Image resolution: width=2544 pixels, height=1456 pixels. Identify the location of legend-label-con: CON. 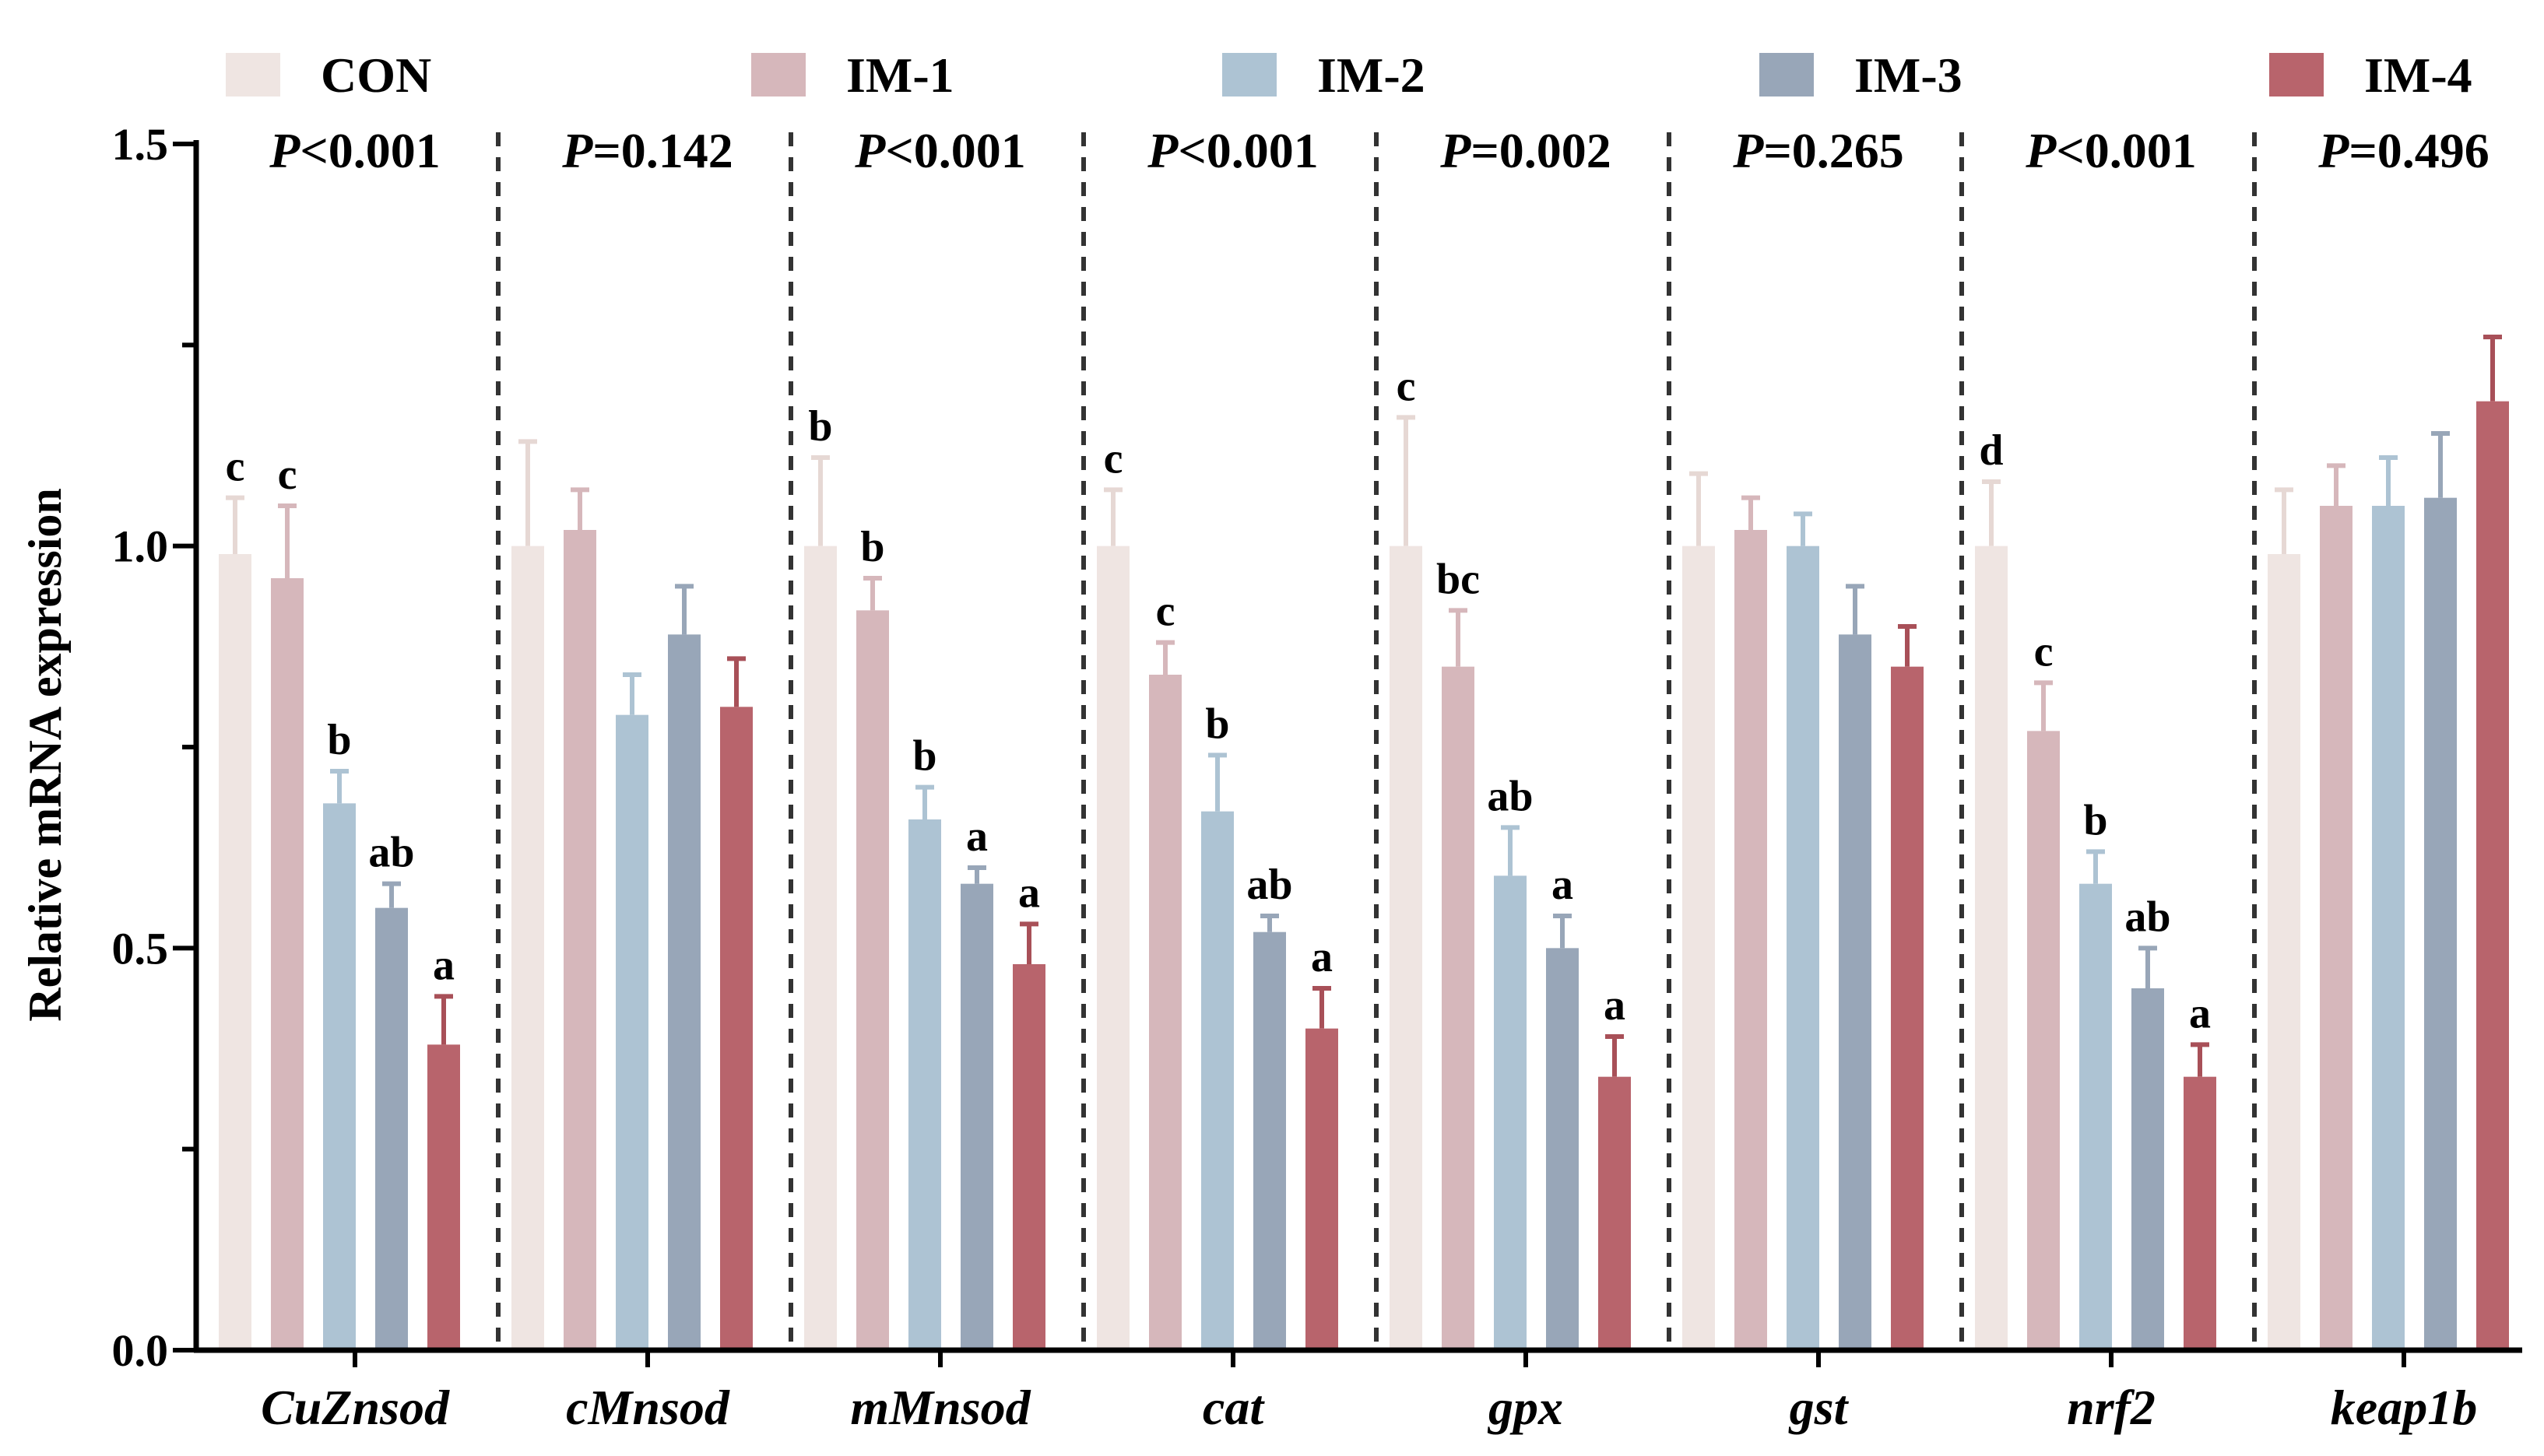
(376, 75).